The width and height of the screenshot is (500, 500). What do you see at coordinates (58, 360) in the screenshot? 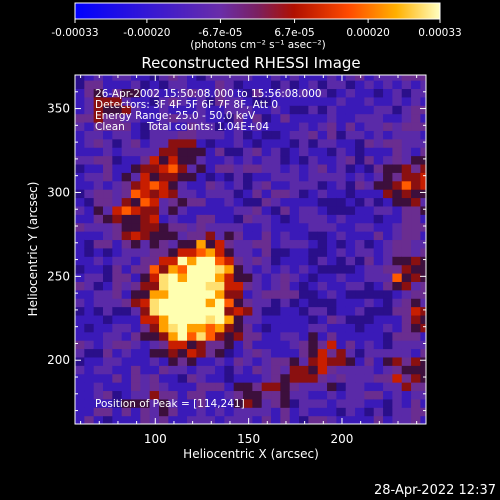
I see `y-tick-label: 200` at bounding box center [58, 360].